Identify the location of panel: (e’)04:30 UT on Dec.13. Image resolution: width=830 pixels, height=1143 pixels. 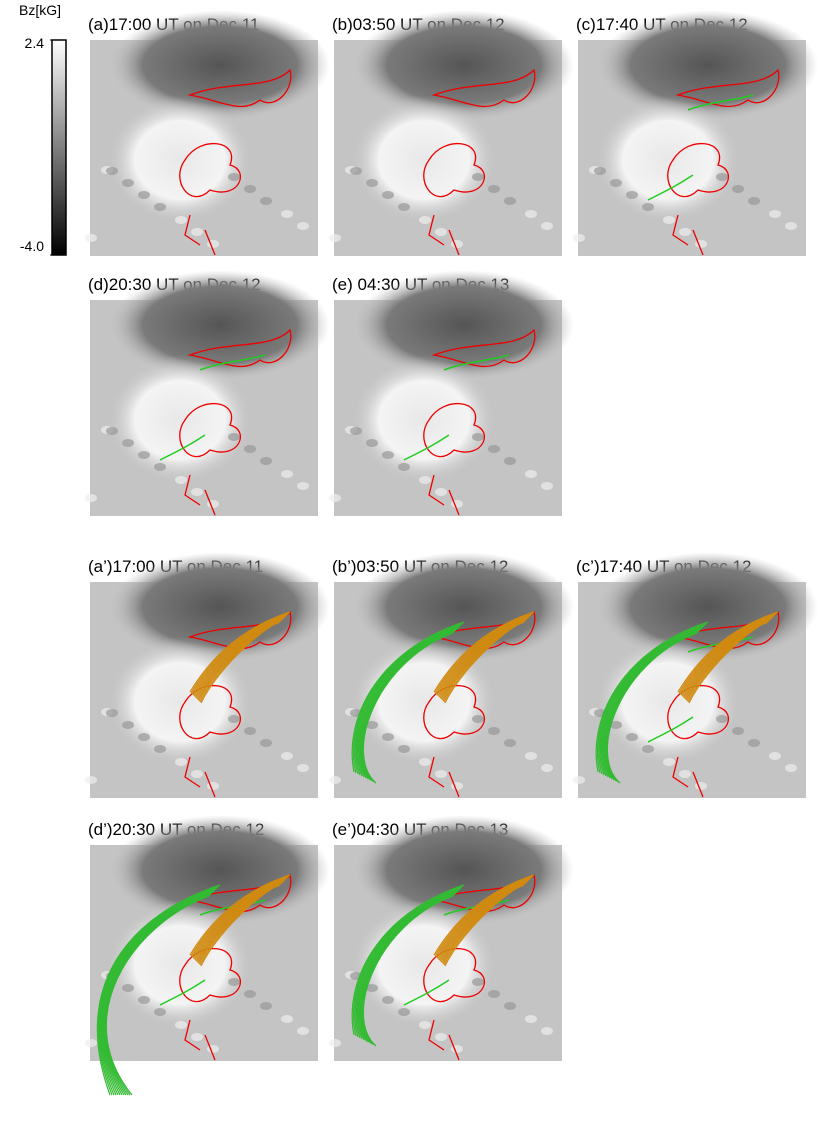
(451, 938).